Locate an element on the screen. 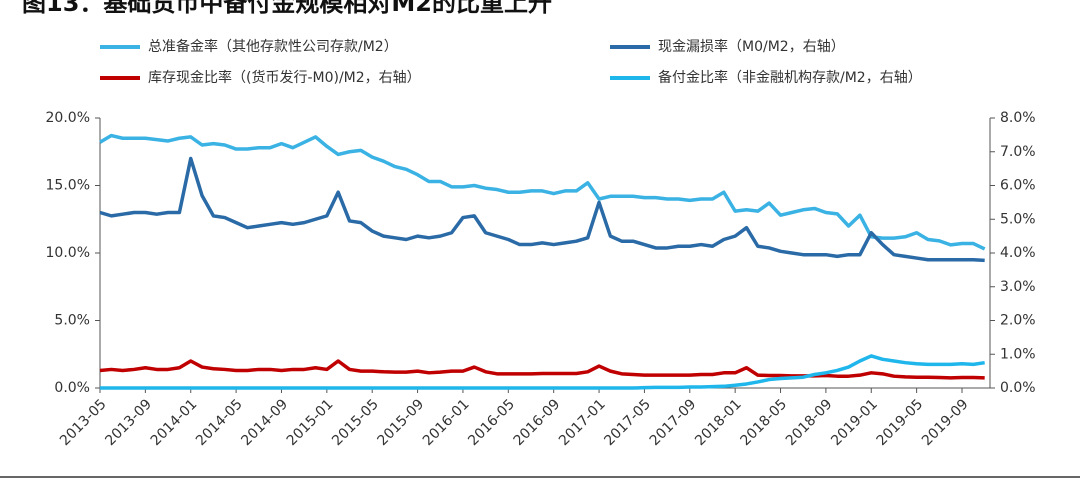  x-tick-label: 2015-05 is located at coordinates (355, 422).